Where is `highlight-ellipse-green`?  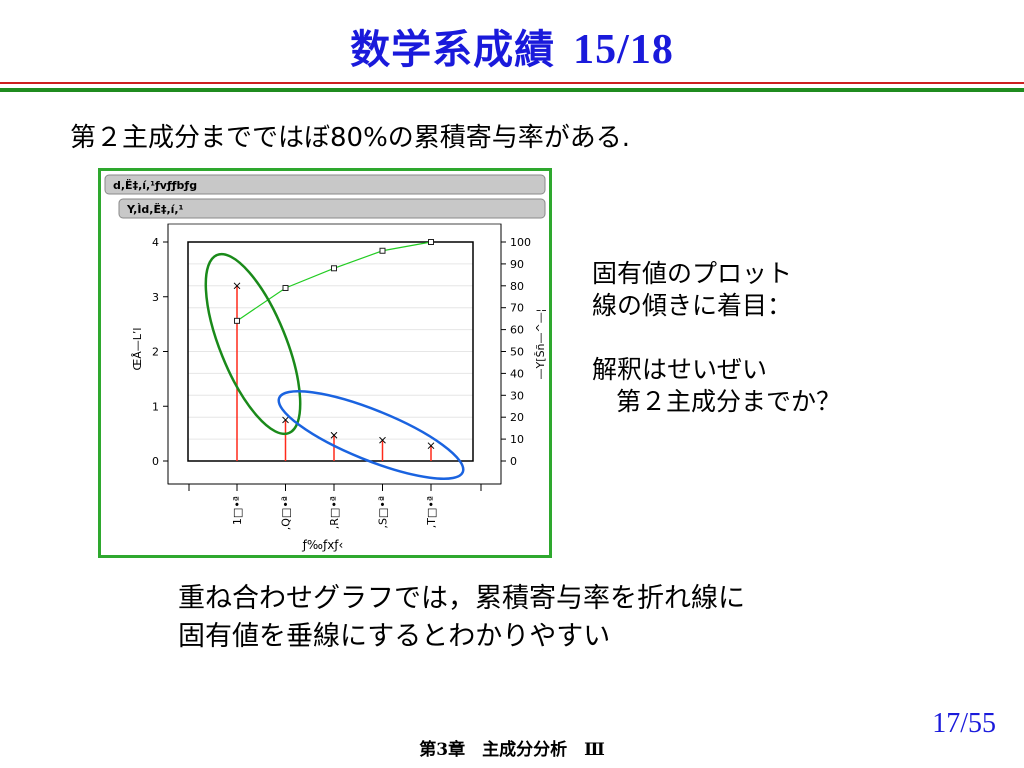
highlight-ellipse-green is located at coordinates (253, 344).